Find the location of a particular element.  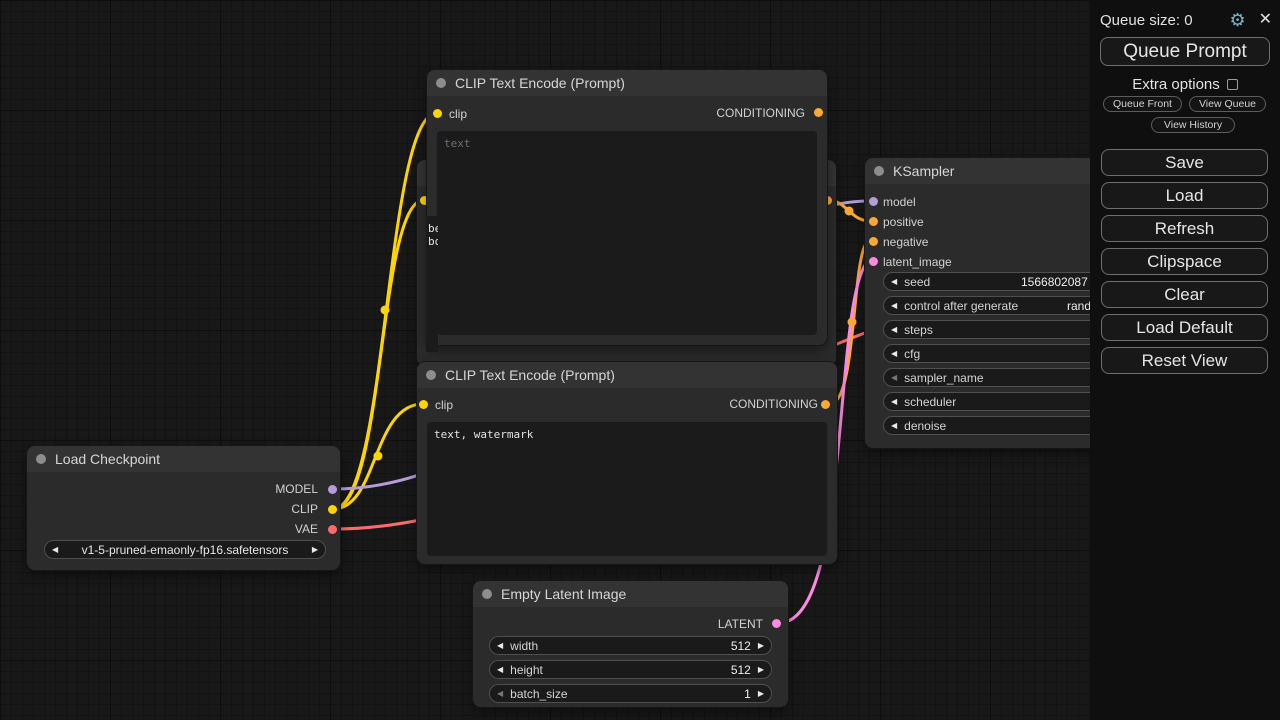

clipspace-button: Clipspace is located at coordinates (1184, 261).